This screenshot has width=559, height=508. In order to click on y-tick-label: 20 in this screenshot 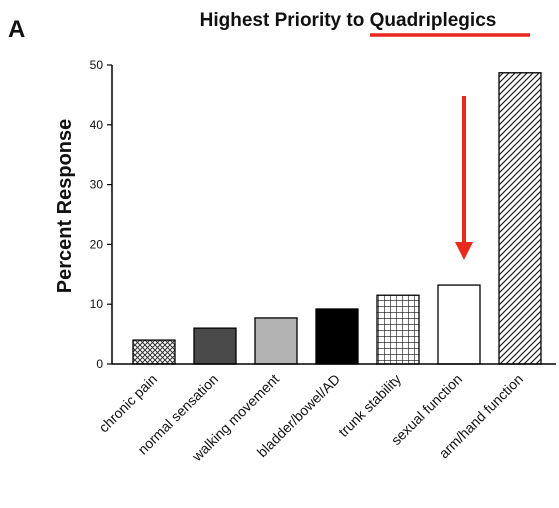, I will do `click(97, 244)`.